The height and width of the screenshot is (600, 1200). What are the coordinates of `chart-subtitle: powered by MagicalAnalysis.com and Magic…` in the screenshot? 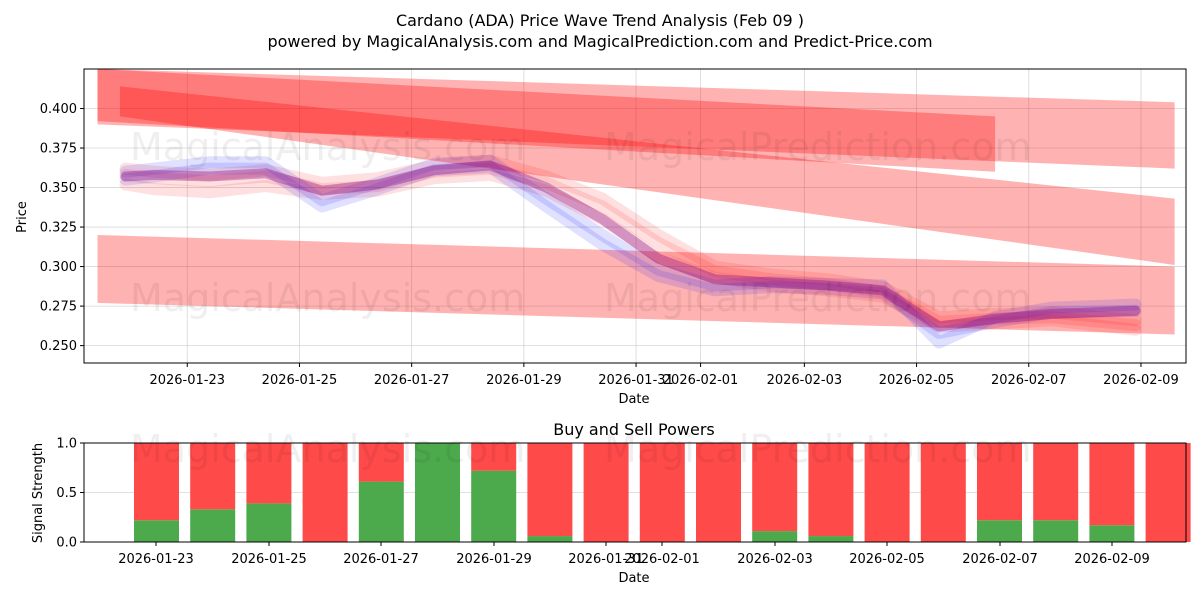 It's located at (599, 41).